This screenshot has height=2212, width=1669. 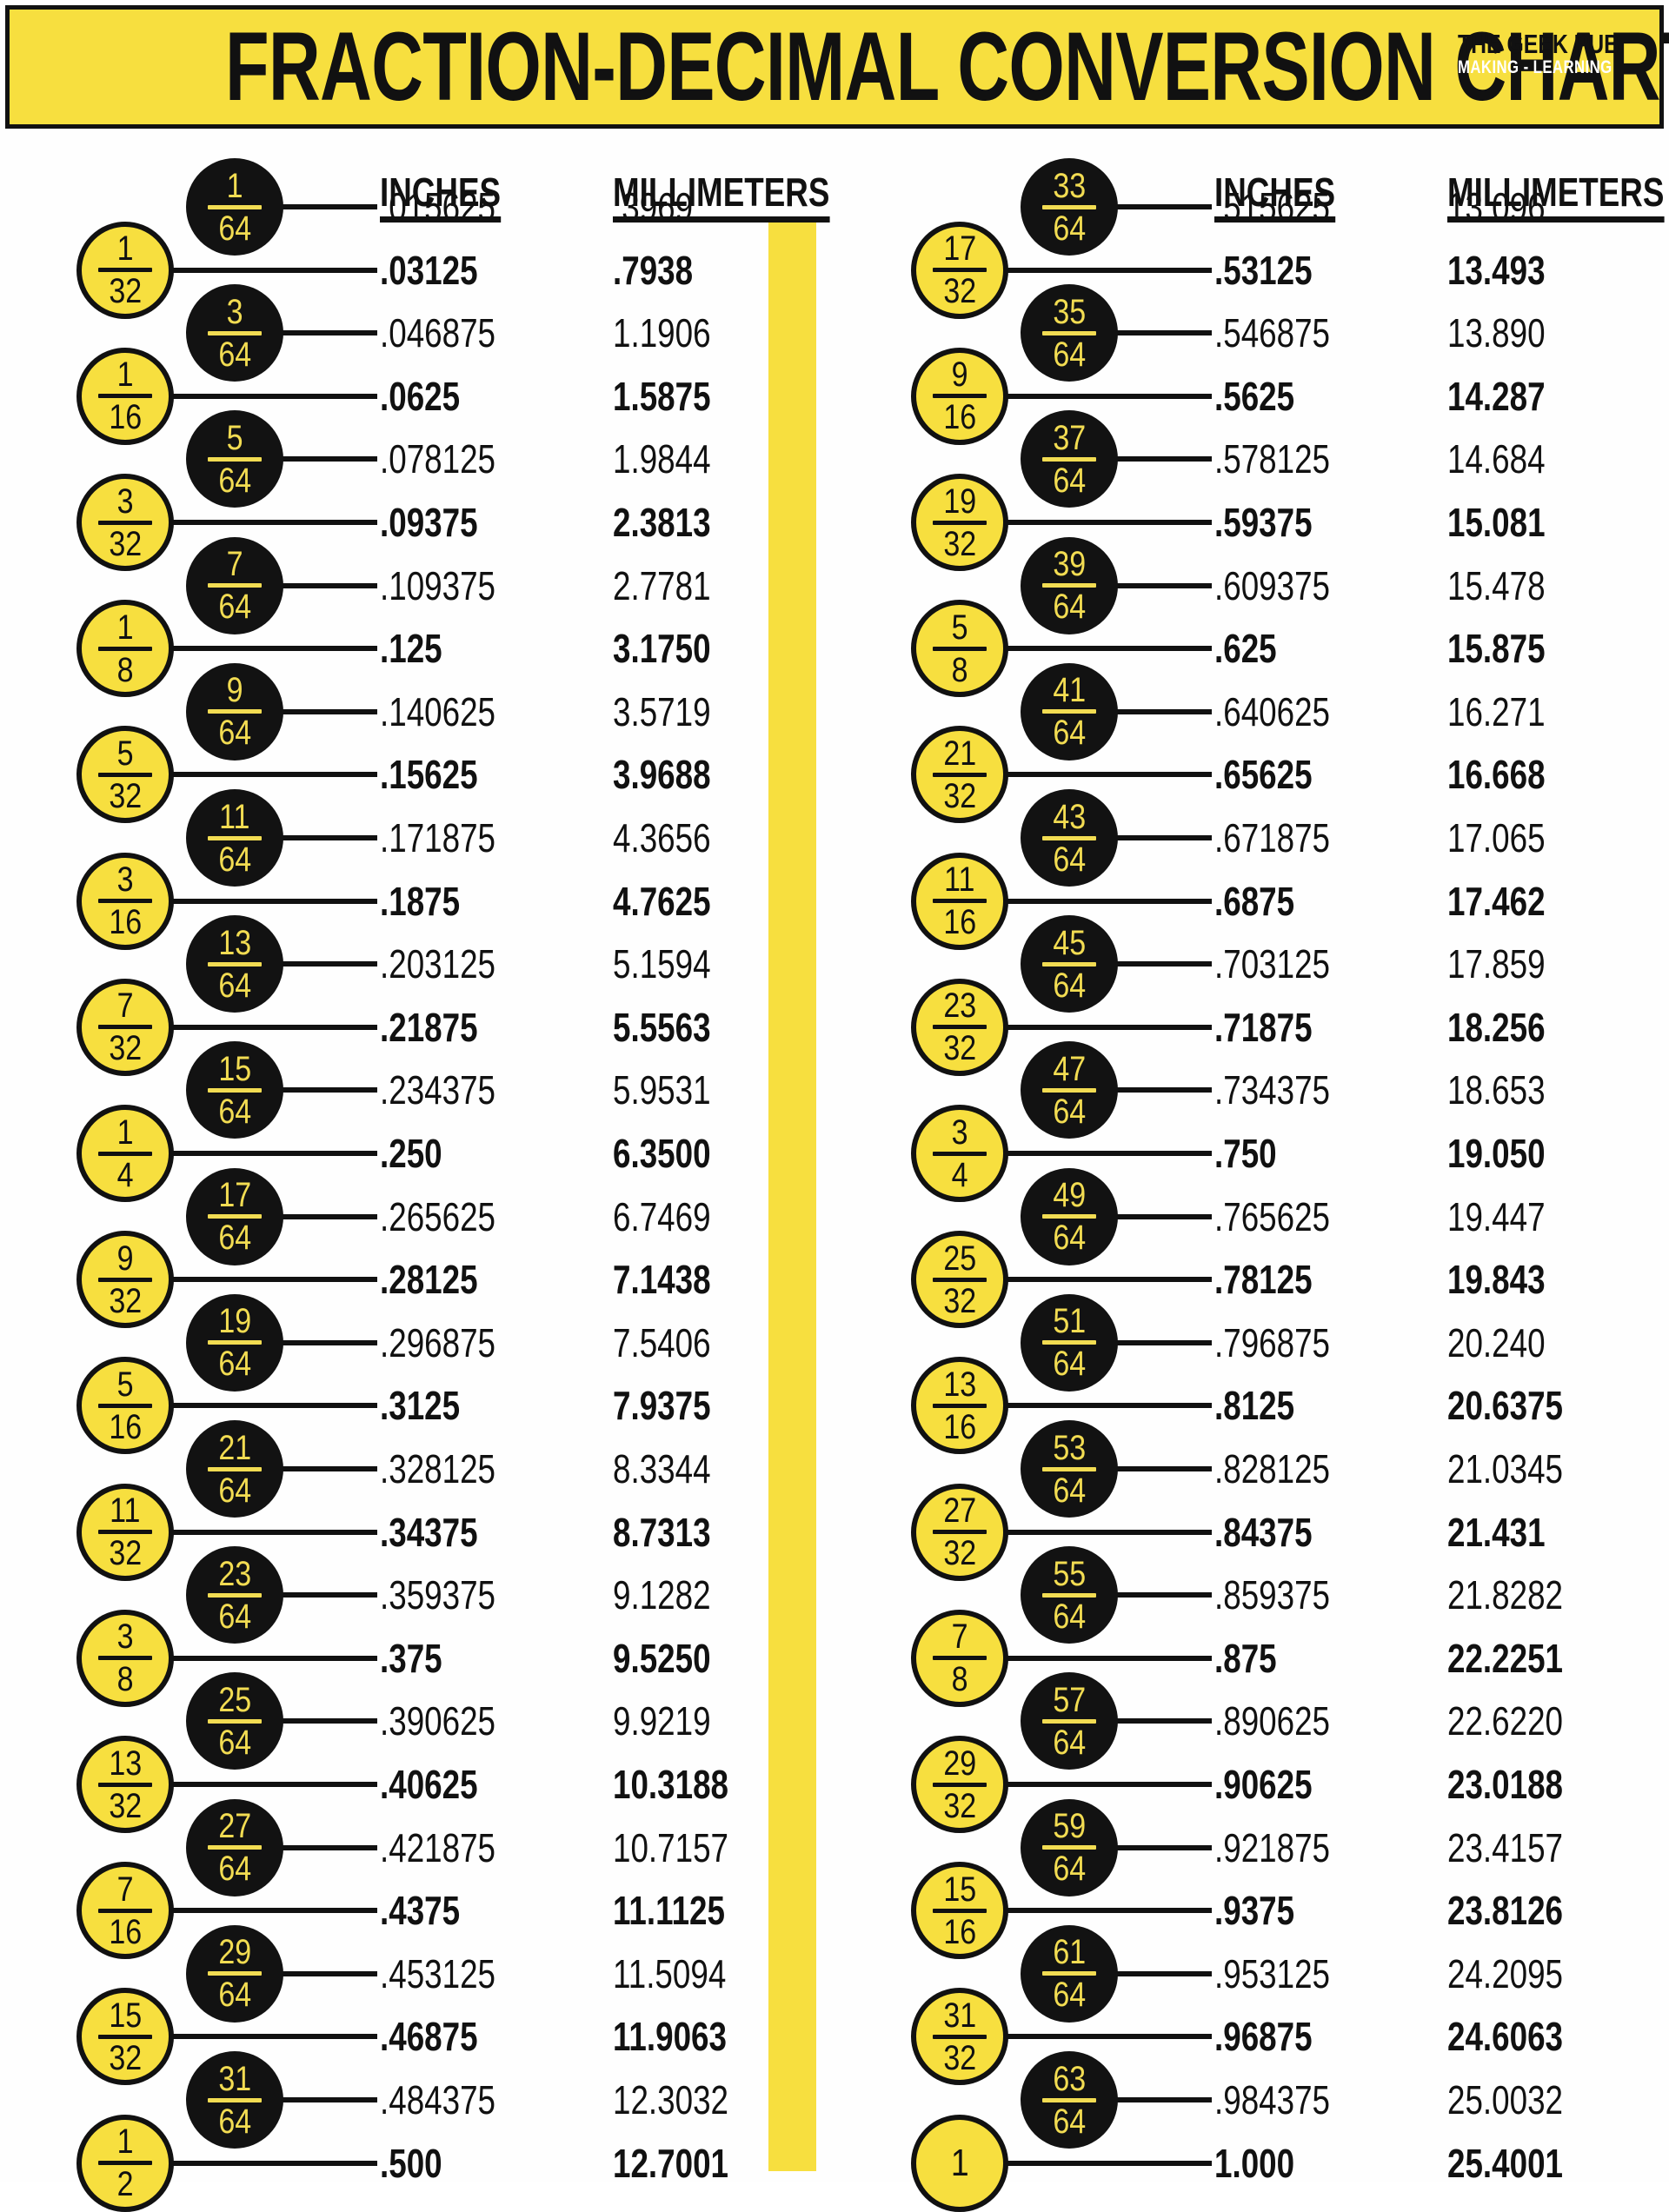 What do you see at coordinates (662, 964) in the screenshot?
I see `millimeters-value: 5.1594` at bounding box center [662, 964].